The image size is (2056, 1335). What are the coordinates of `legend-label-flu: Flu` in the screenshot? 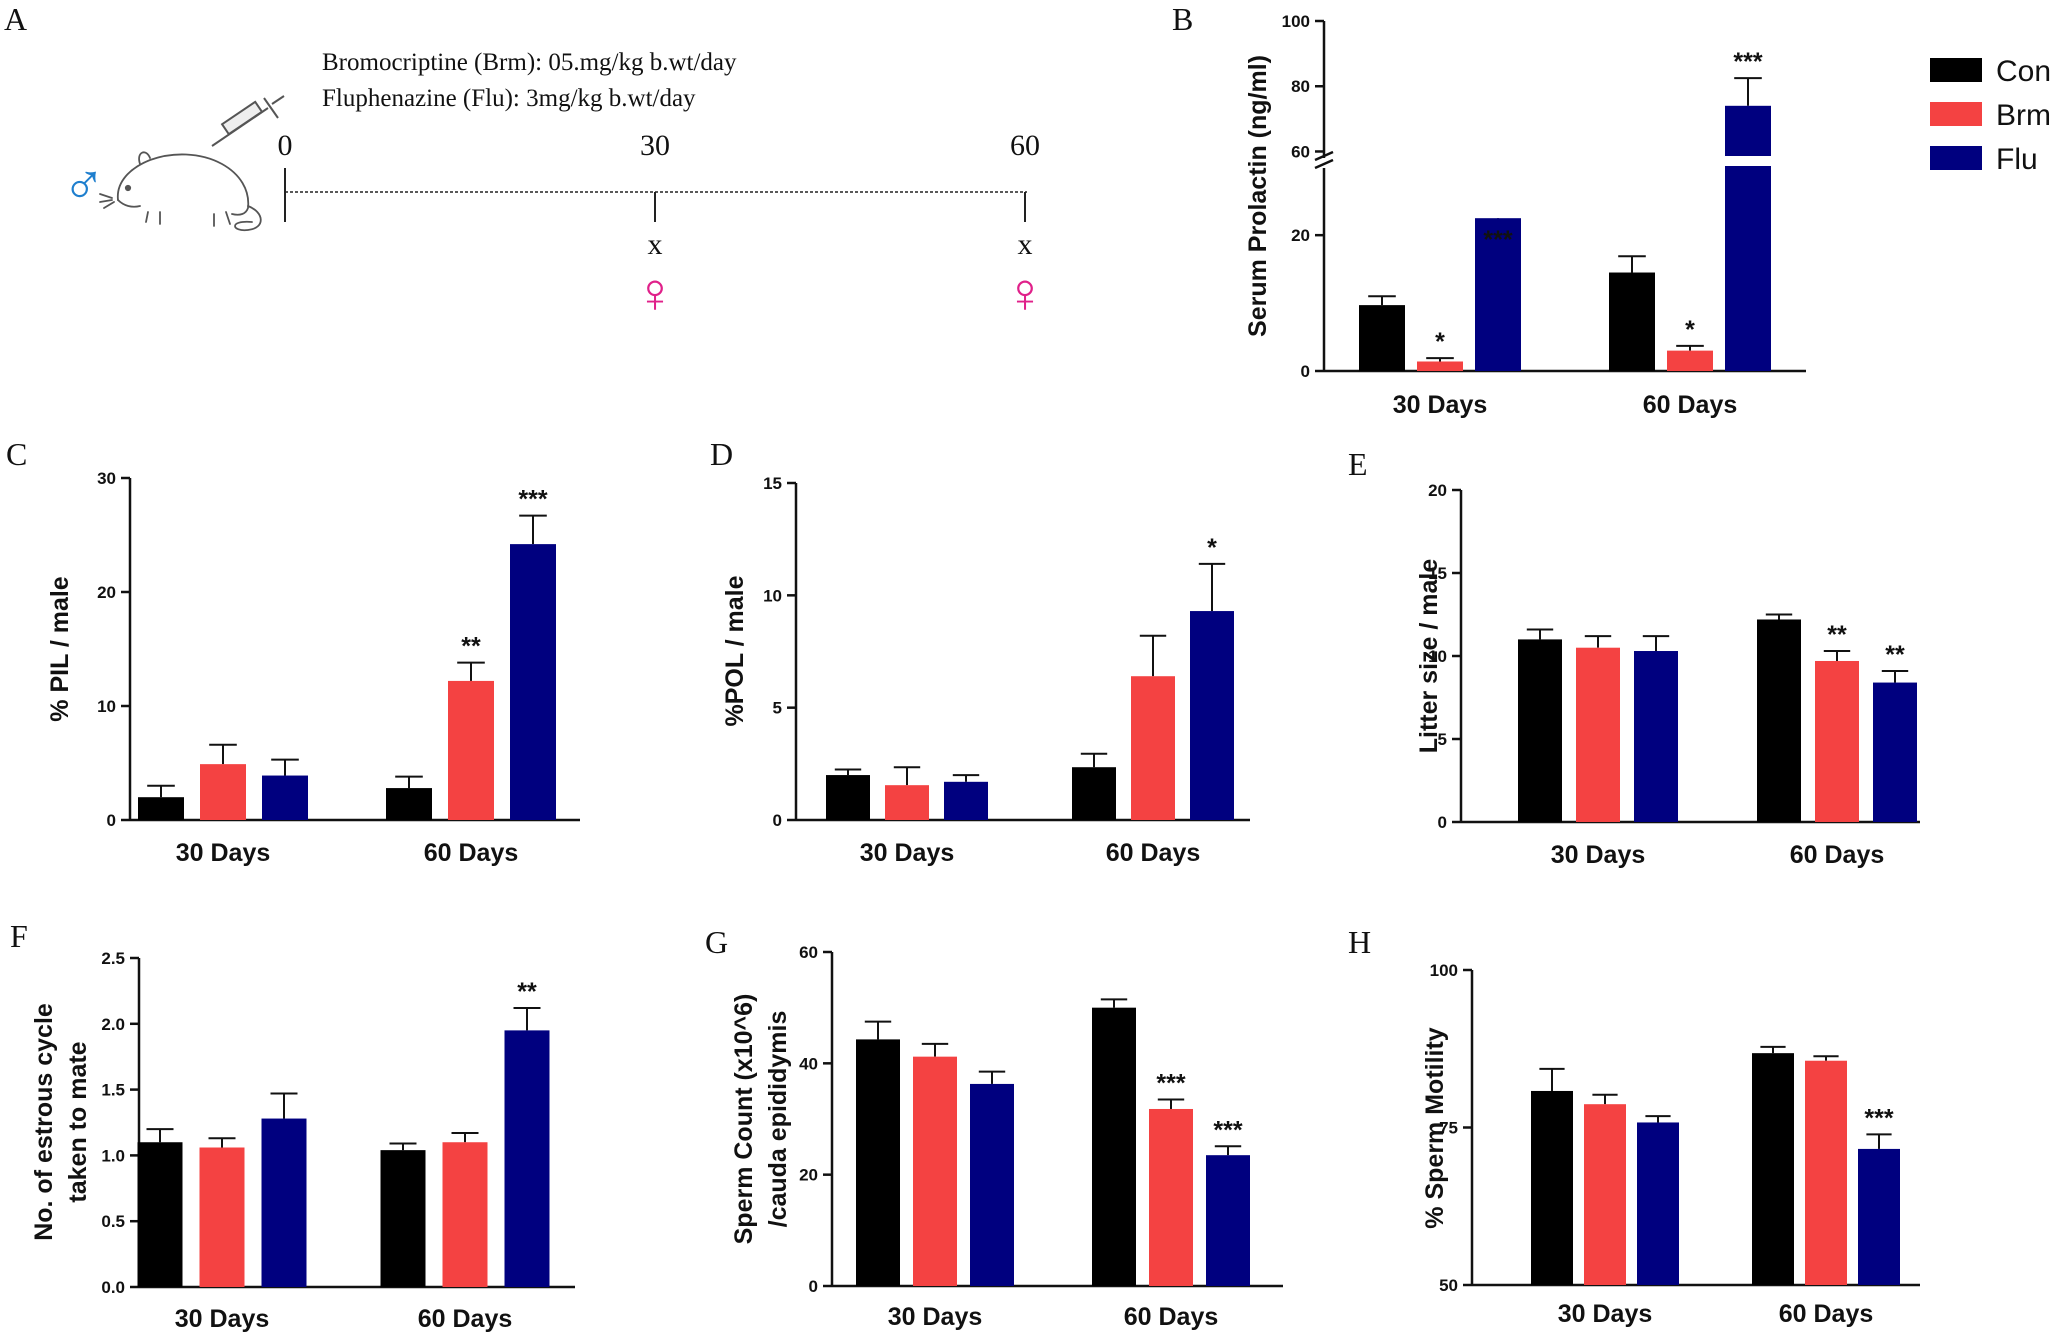 It's located at (2017, 159).